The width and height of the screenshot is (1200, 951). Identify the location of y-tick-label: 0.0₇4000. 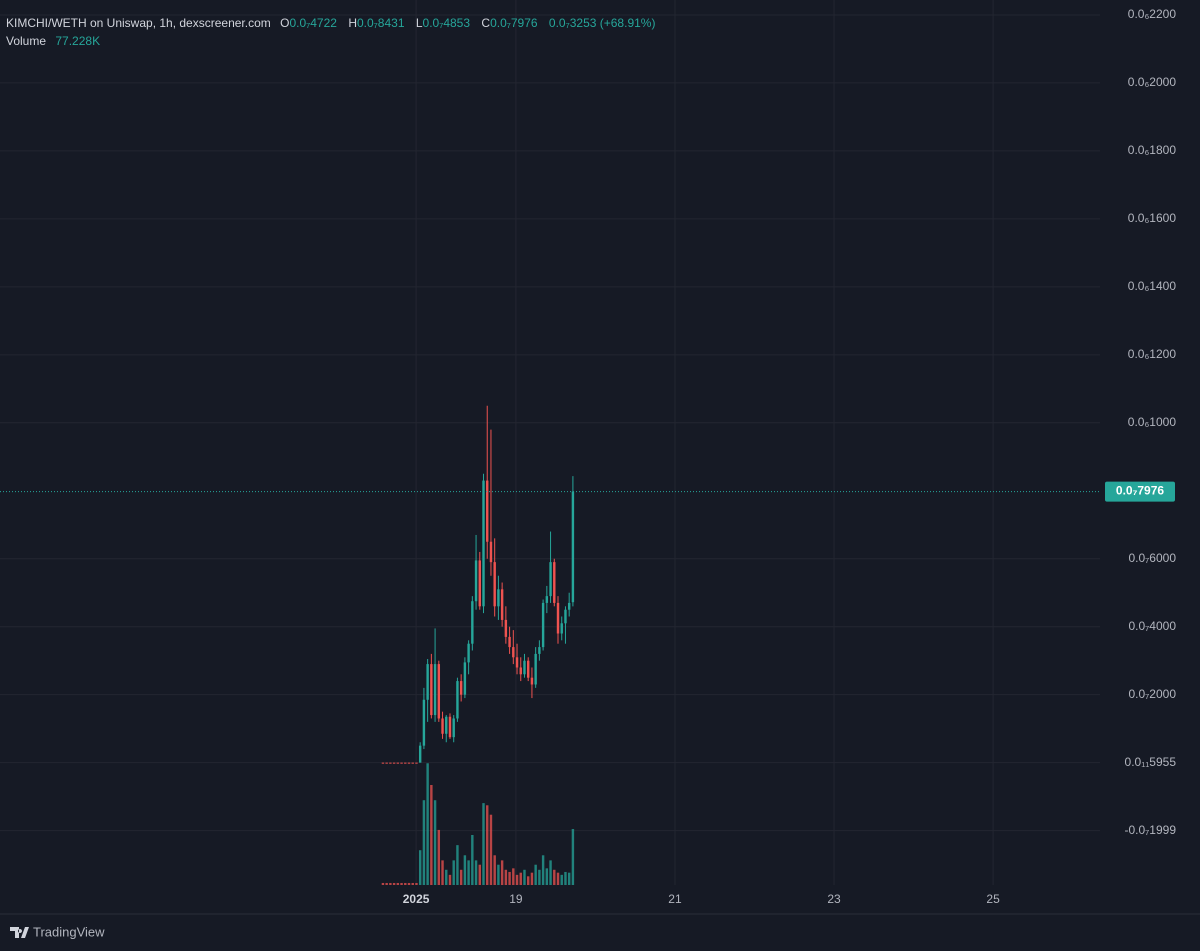
(1152, 626).